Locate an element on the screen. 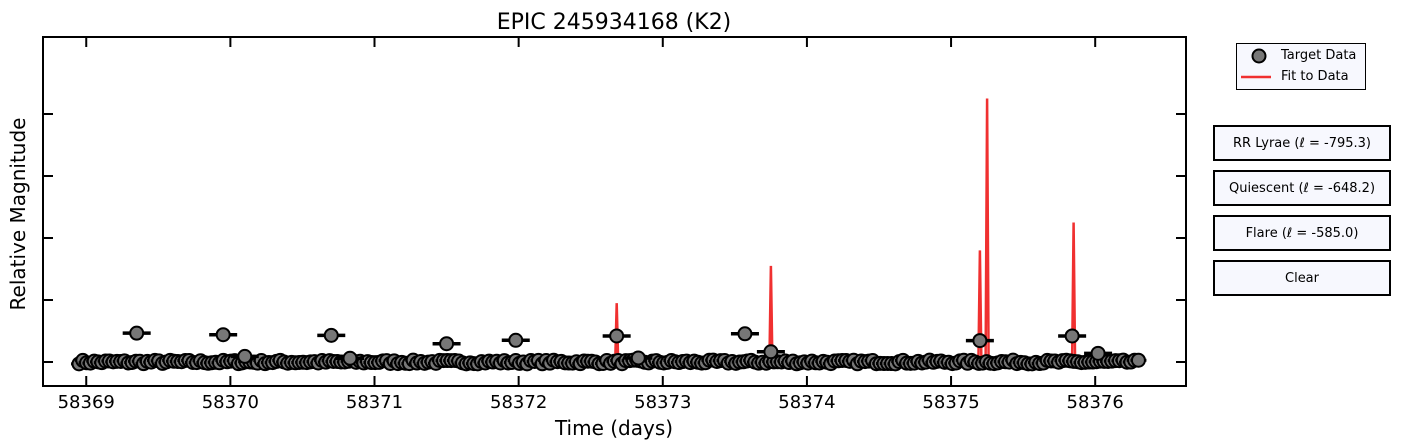  flare-button: Flare (ℓ = -585.0) is located at coordinates (1302, 233).